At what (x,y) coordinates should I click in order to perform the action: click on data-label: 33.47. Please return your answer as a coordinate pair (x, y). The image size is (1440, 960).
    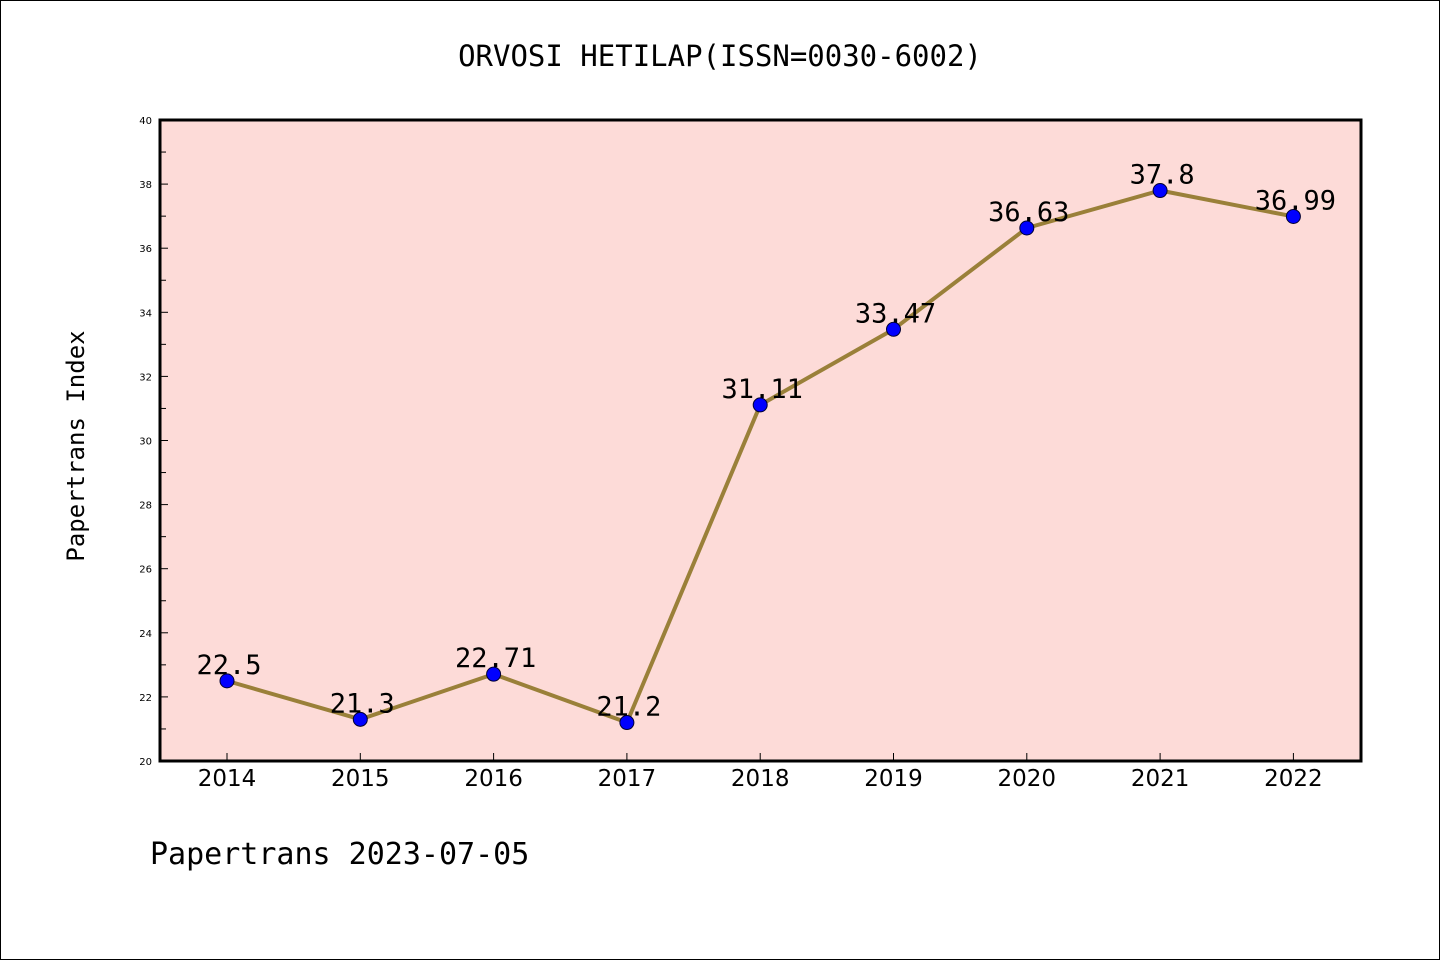
    Looking at the image, I should click on (895, 313).